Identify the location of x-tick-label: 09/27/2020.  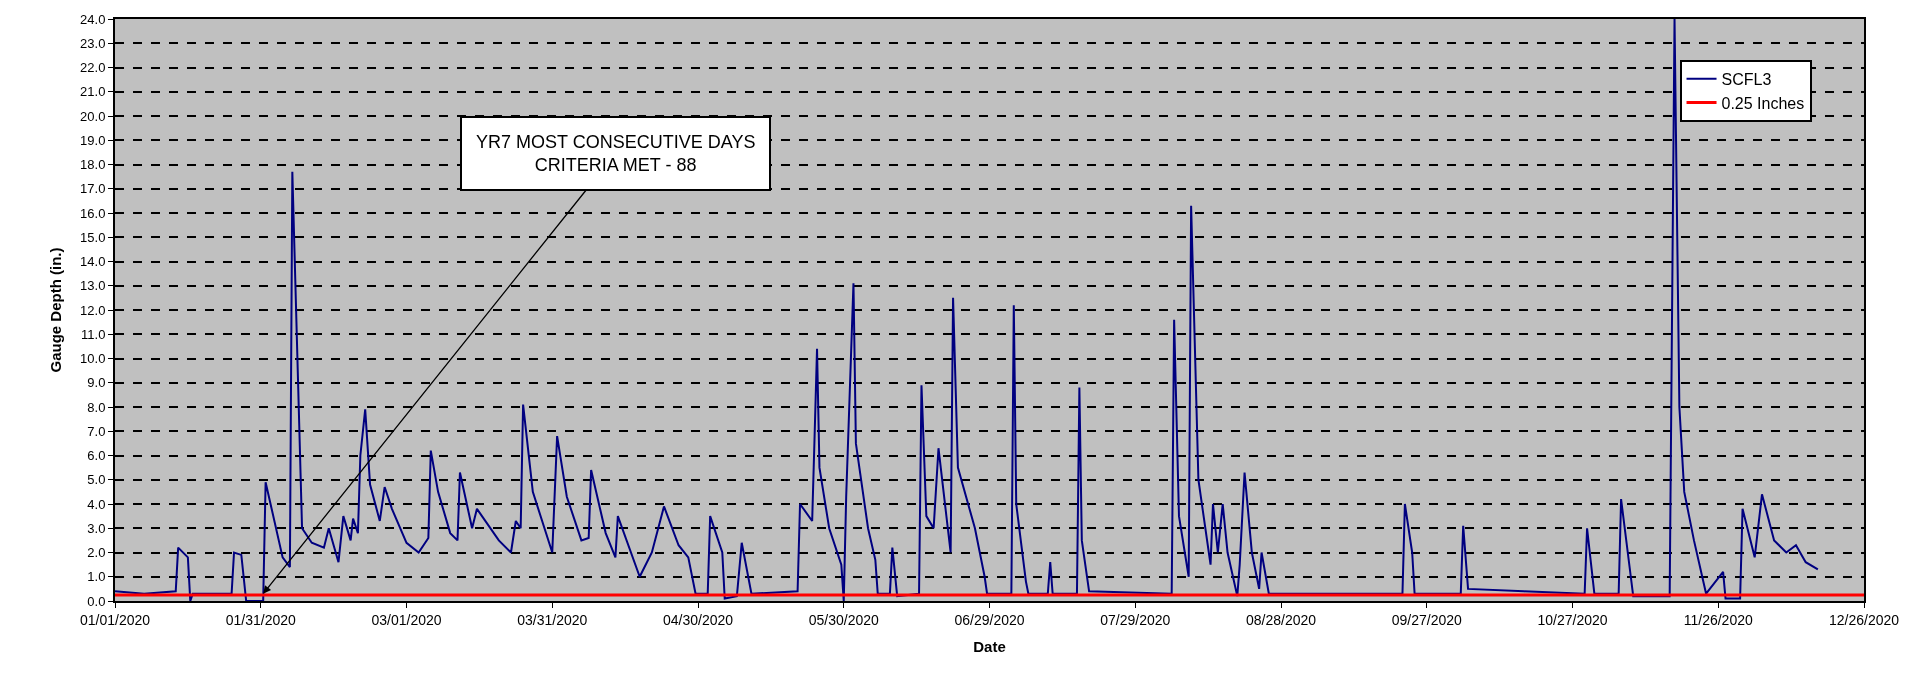
(1426, 619).